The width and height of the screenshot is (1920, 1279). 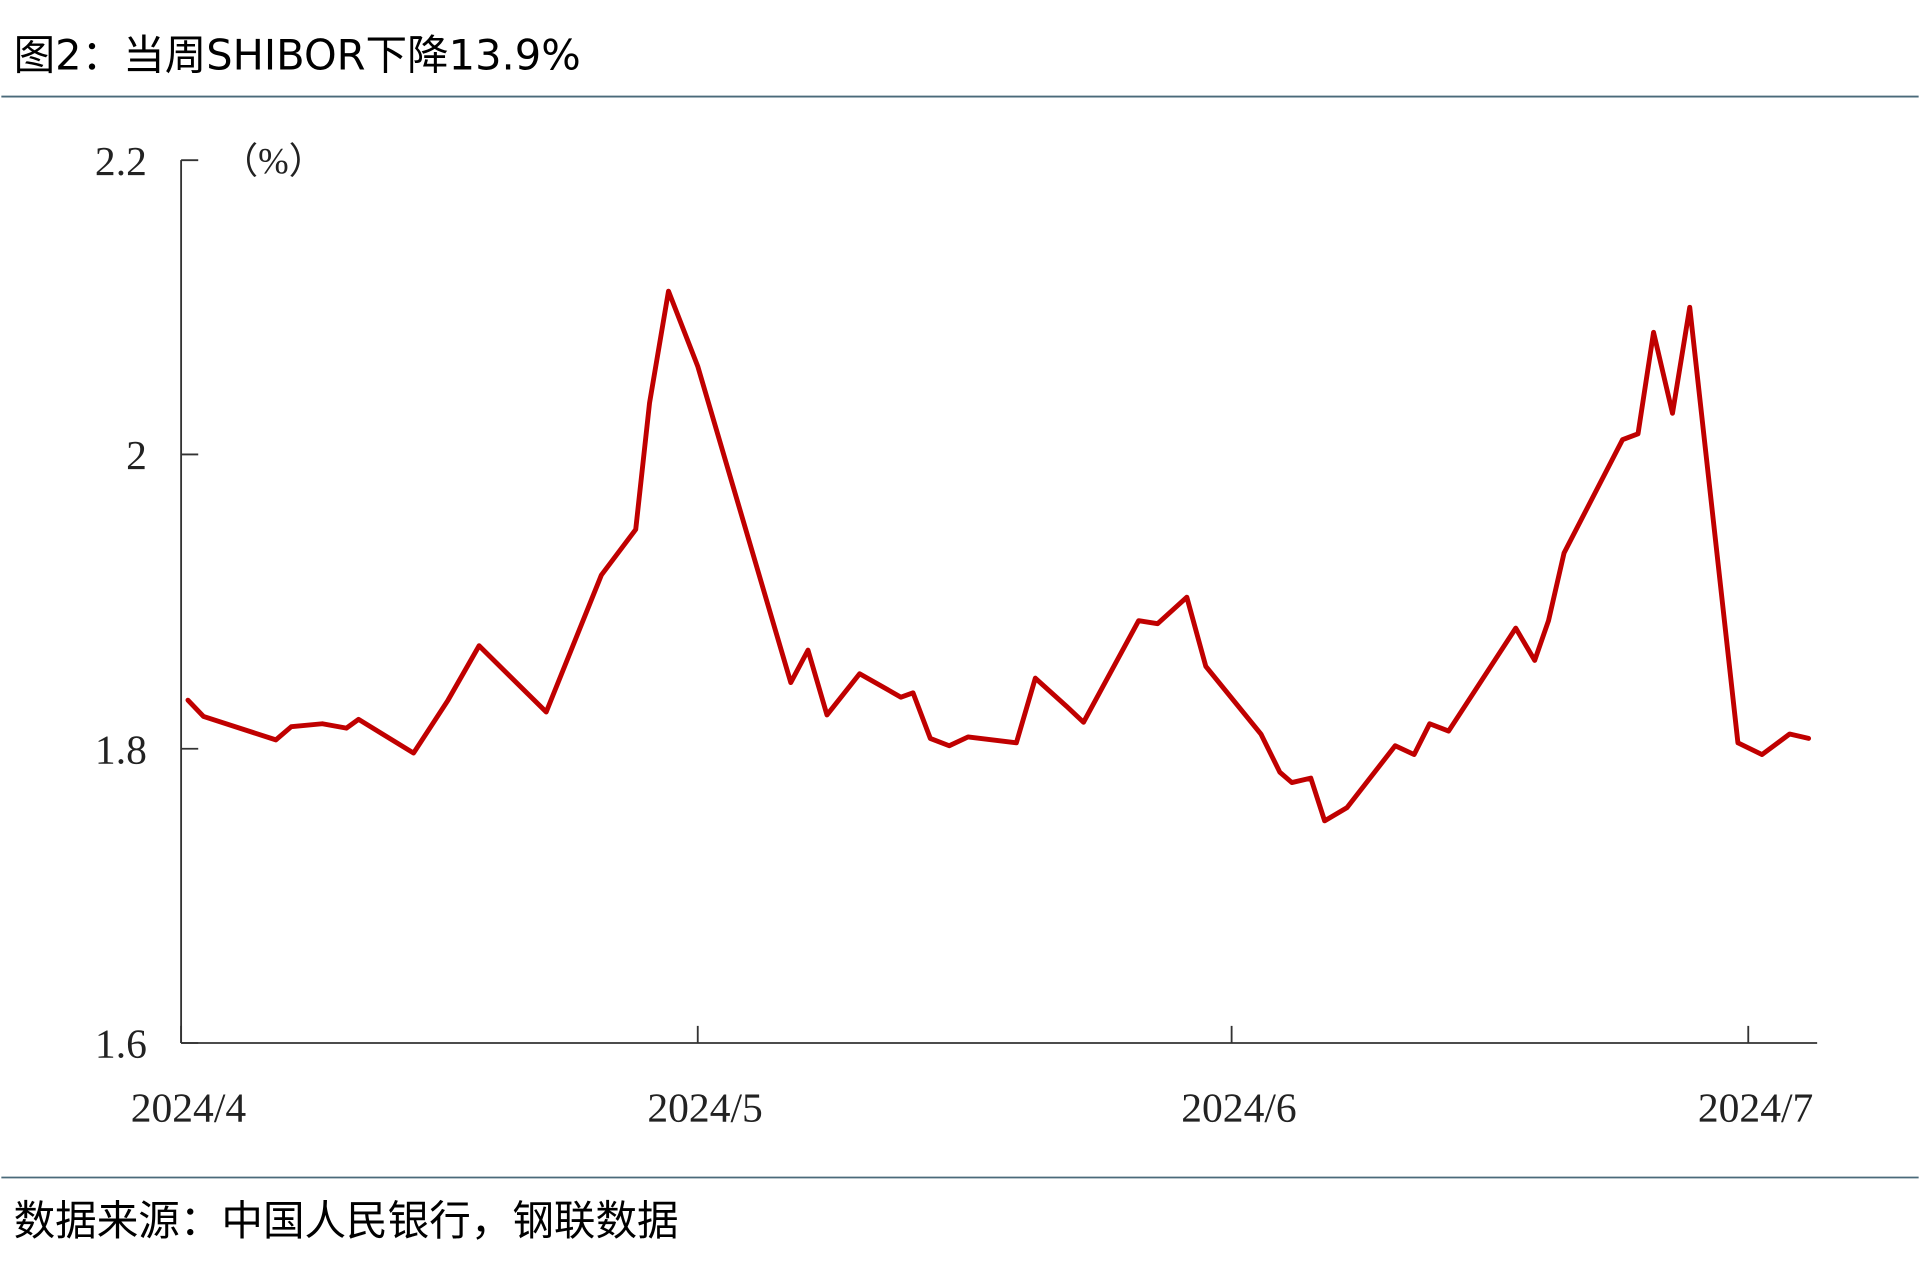 What do you see at coordinates (346, 1220) in the screenshot?
I see `source: 数据来源：中国人民银行，钢联数据` at bounding box center [346, 1220].